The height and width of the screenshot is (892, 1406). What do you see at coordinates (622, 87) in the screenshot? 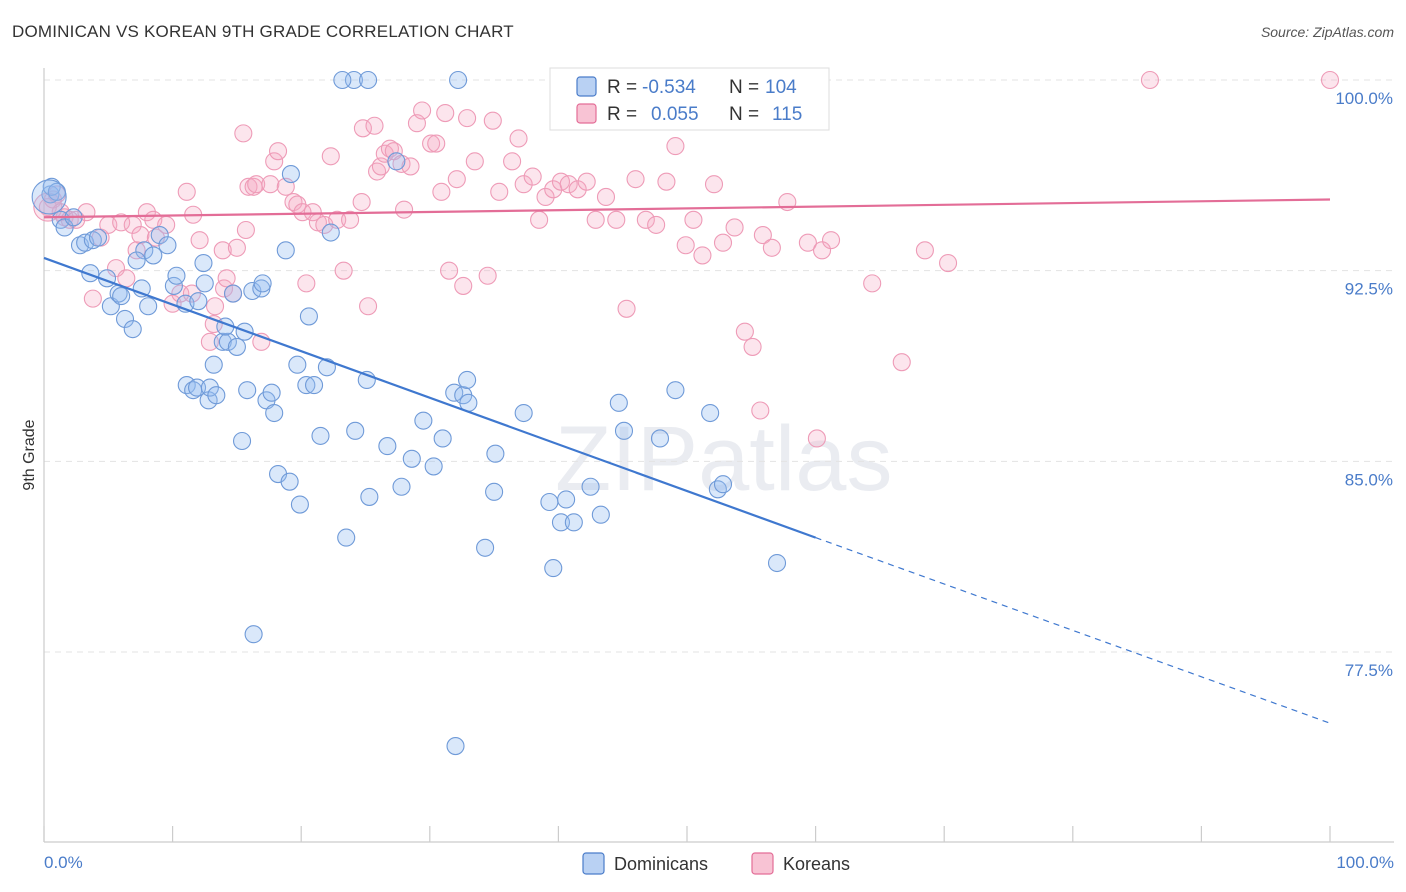
I see `legend-r-label-dominicans: R =` at bounding box center [622, 87].